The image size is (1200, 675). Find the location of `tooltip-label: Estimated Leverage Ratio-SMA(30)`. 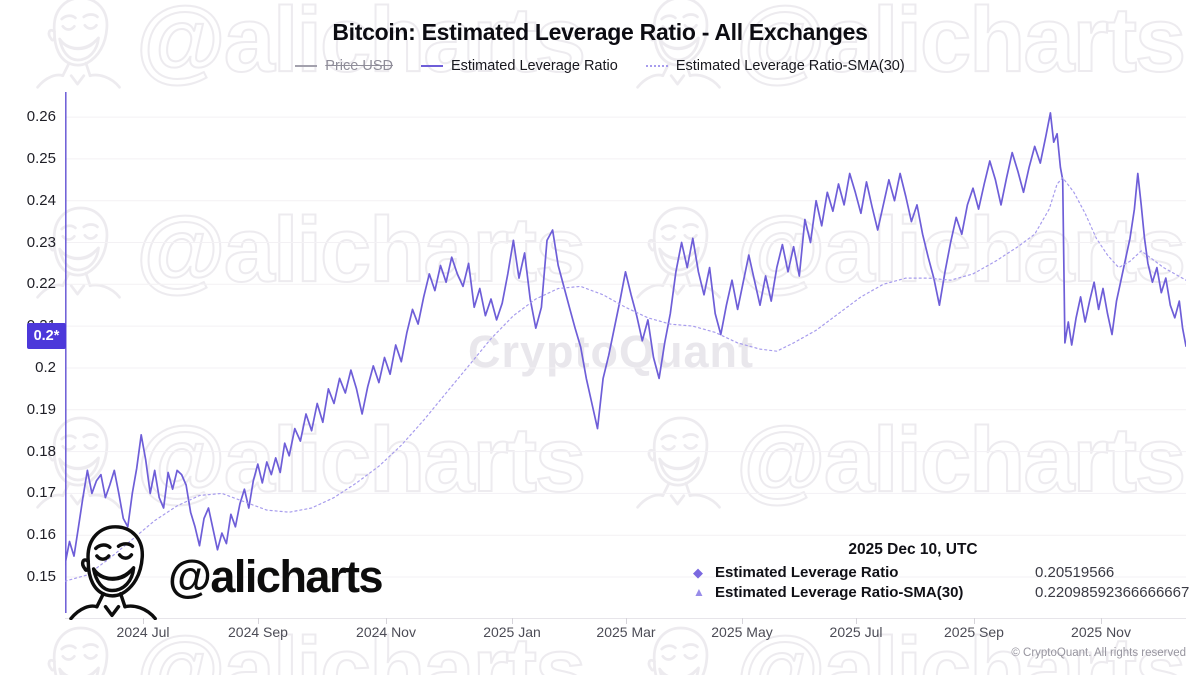

tooltip-label: Estimated Leverage Ratio-SMA(30) is located at coordinates (839, 592).